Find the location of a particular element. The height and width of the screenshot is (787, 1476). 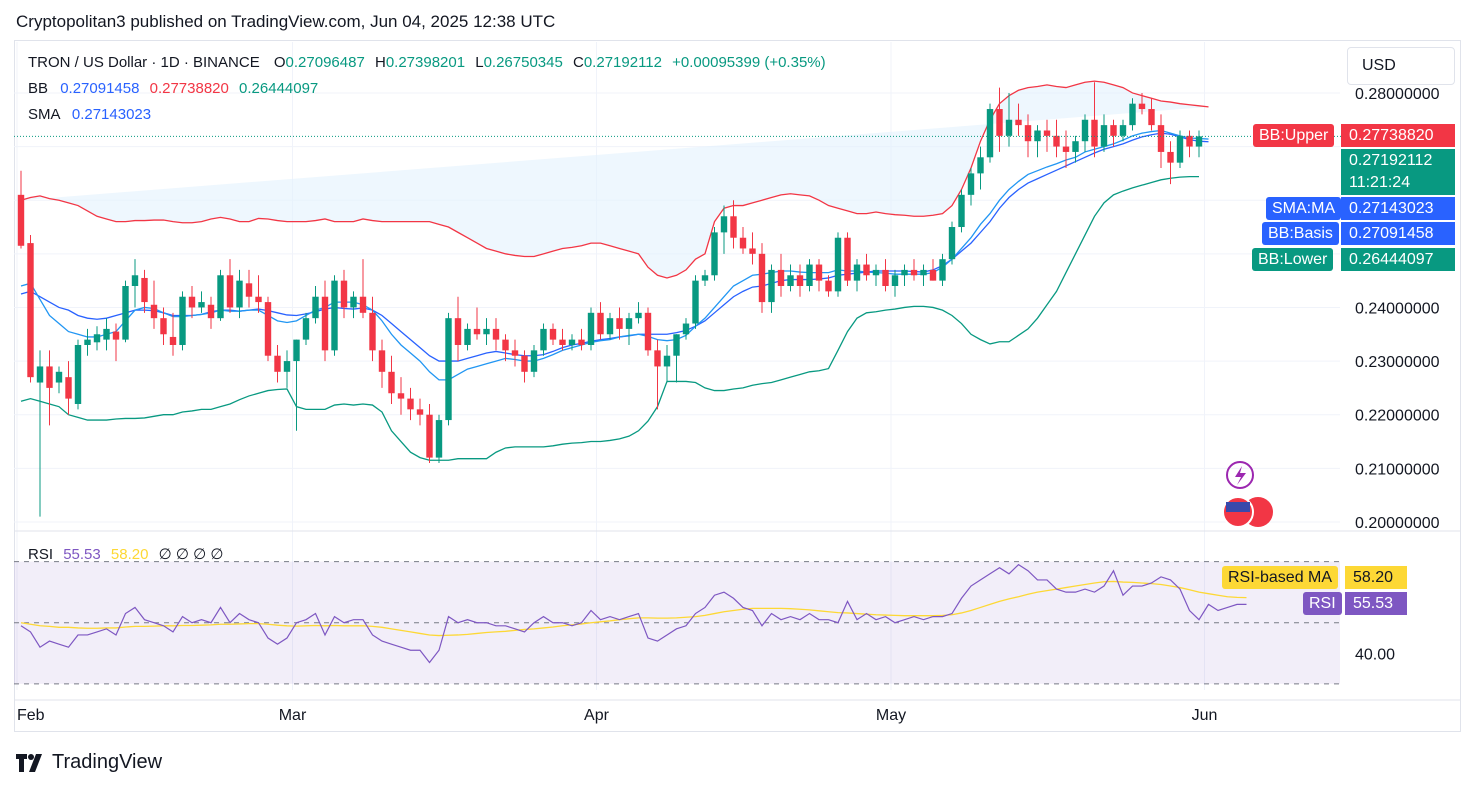

symbol-title: TRON / US Dollar · 1D · BINANCE is located at coordinates (144, 62).